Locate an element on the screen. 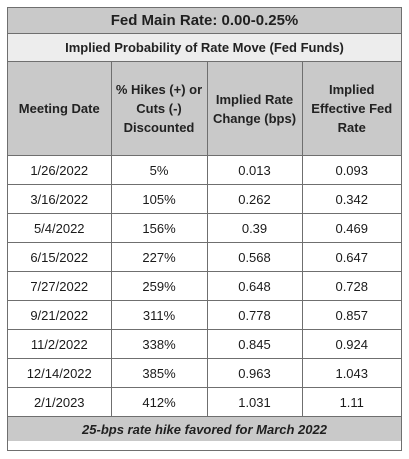 Image resolution: width=409 pixels, height=459 pixels. table-title: Fed Main Rate: 0.00-0.25% is located at coordinates (204, 21).